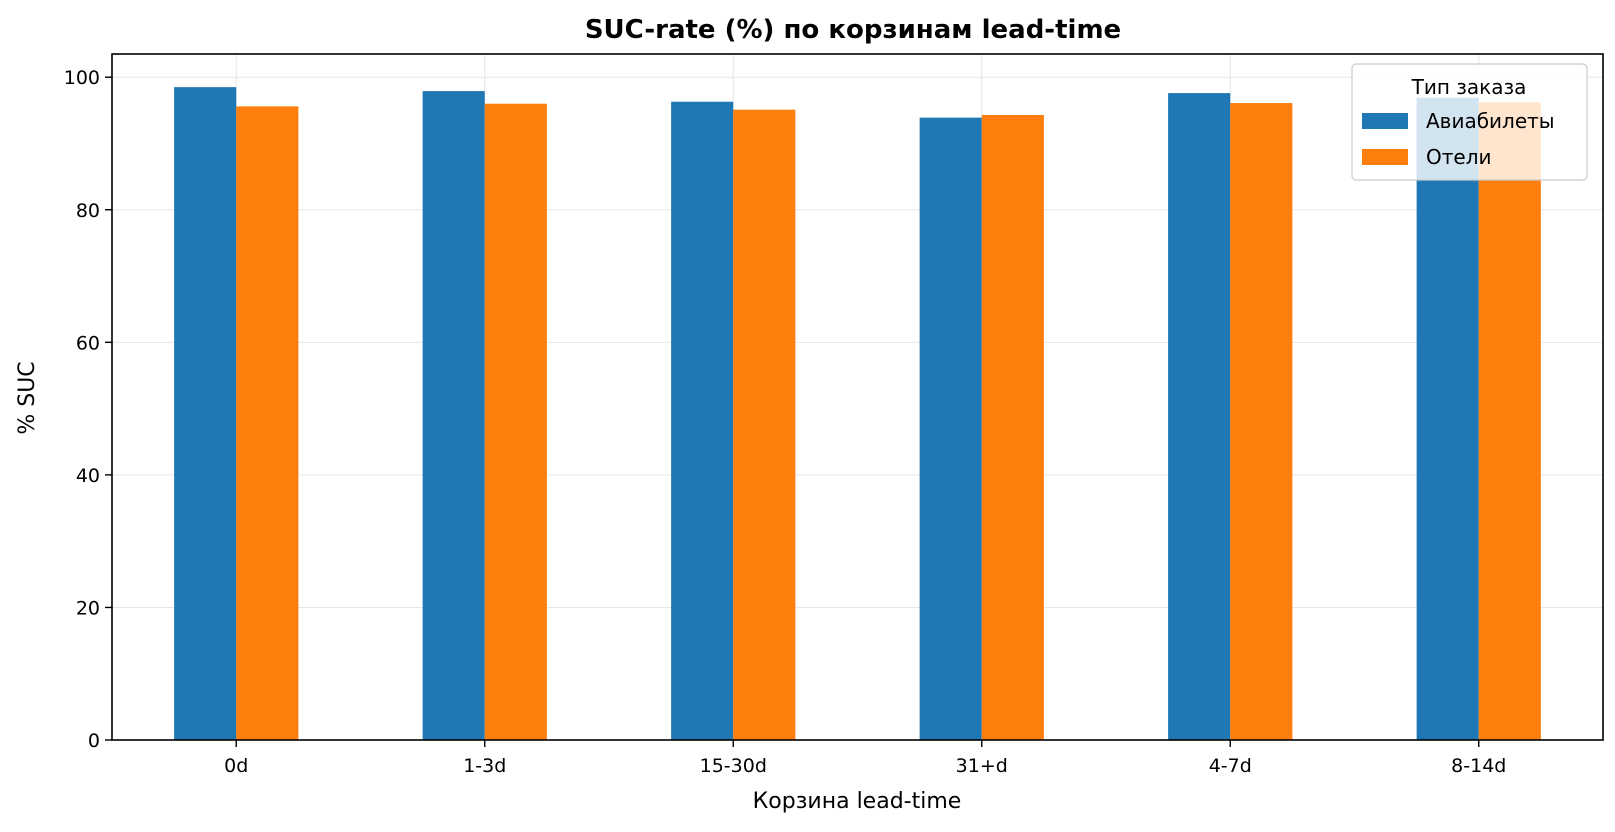  I want to click on x-axis-title: Корзина lead-time, so click(857, 801).